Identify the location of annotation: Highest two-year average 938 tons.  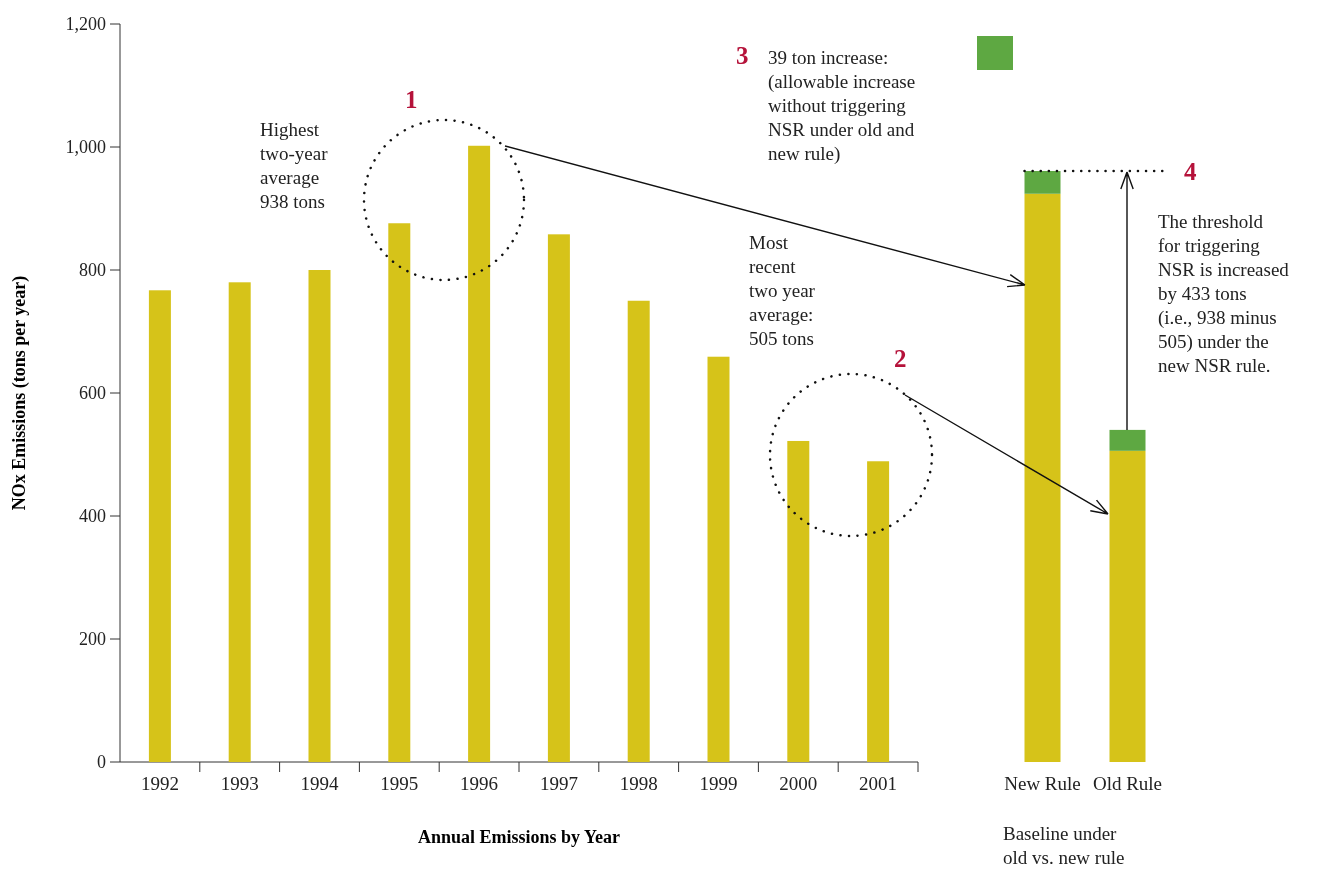
(294, 165).